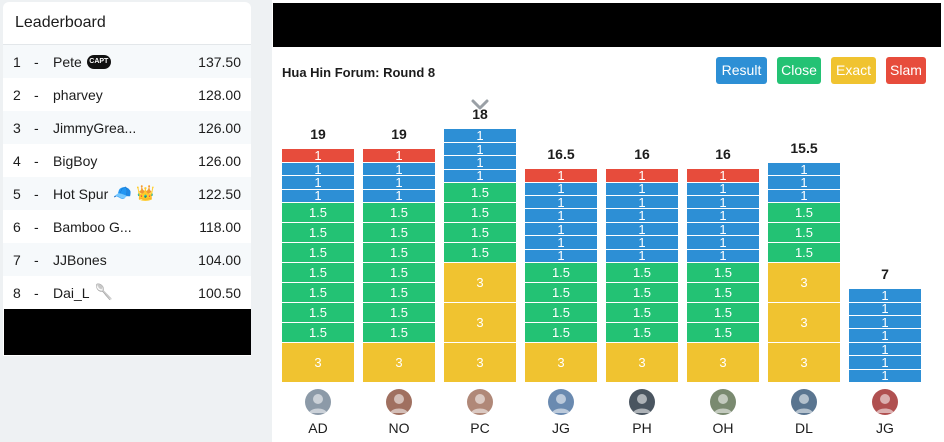 Image resolution: width=944 pixels, height=442 pixels. Describe the element at coordinates (906, 70) in the screenshot. I see `legend-slam-button: Slam` at that location.